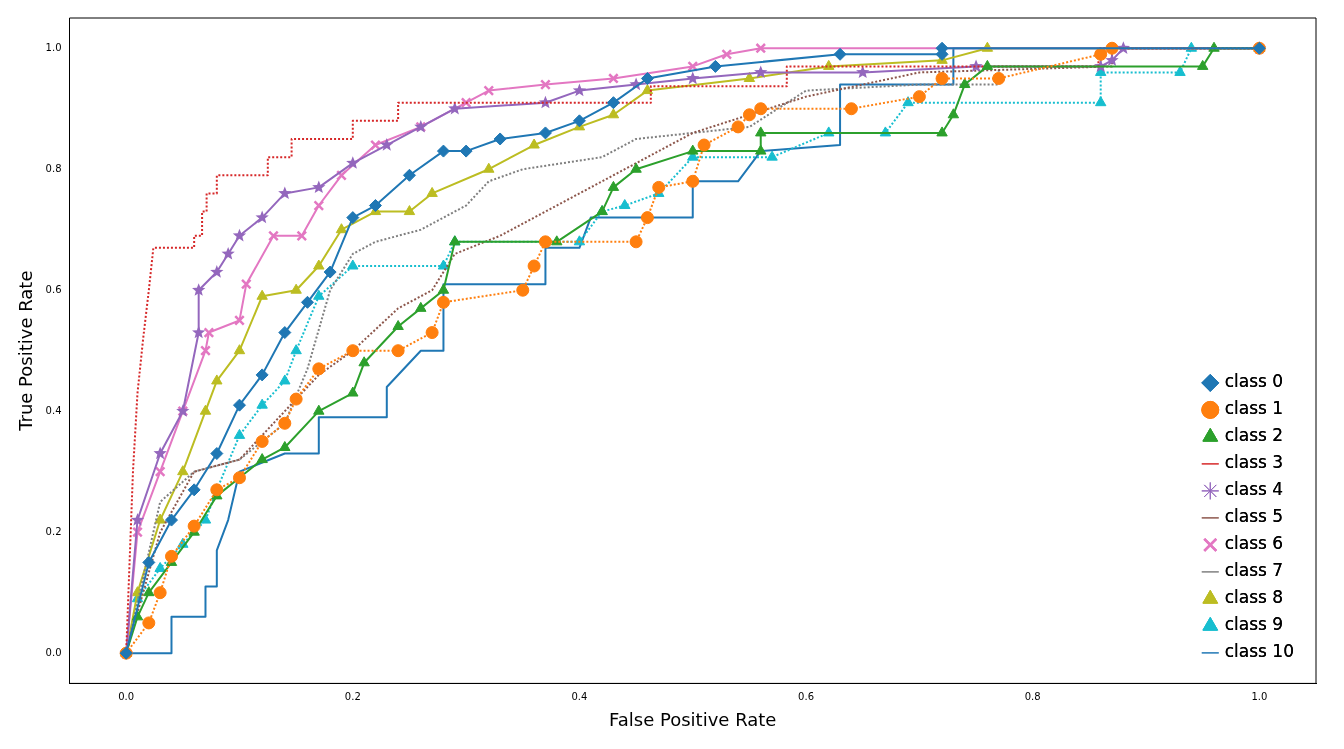 The image size is (1344, 749). Describe the element at coordinates (1254, 435) in the screenshot. I see `legend-label: class 2` at that location.